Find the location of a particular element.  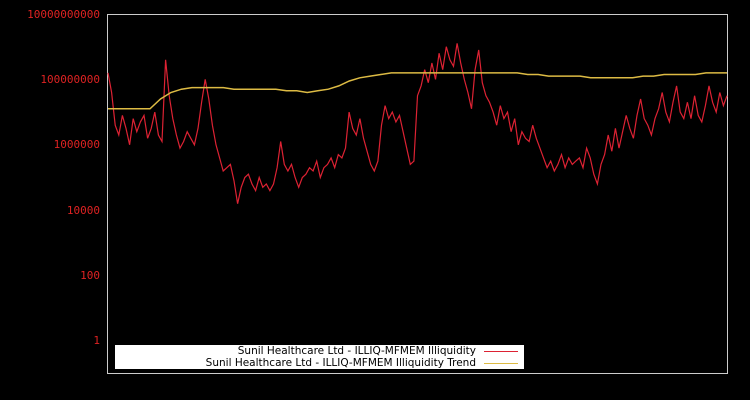

y-tick-label: 10000 is located at coordinates (83, 210).